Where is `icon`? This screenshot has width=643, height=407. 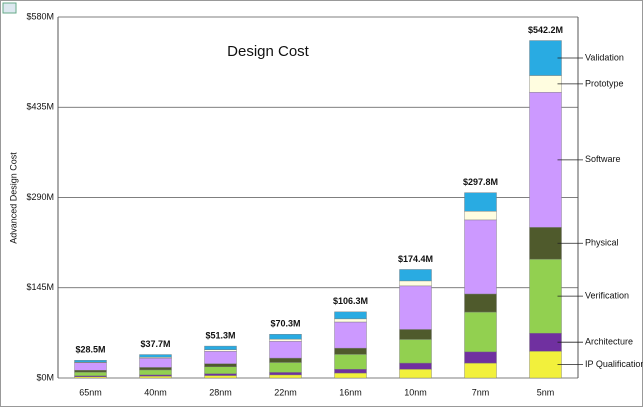 icon is located at coordinates (9, 8).